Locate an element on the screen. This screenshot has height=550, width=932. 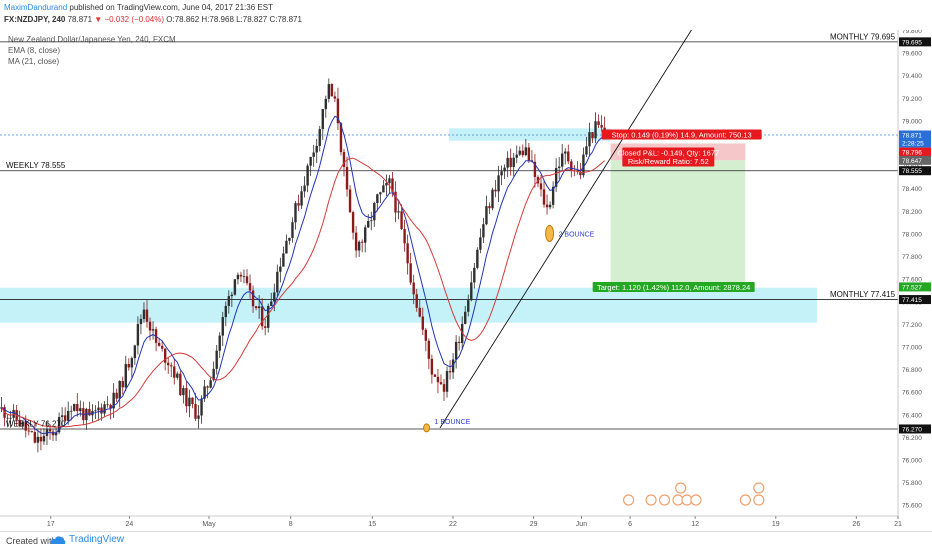
x-tick-label: 29 is located at coordinates (534, 524).